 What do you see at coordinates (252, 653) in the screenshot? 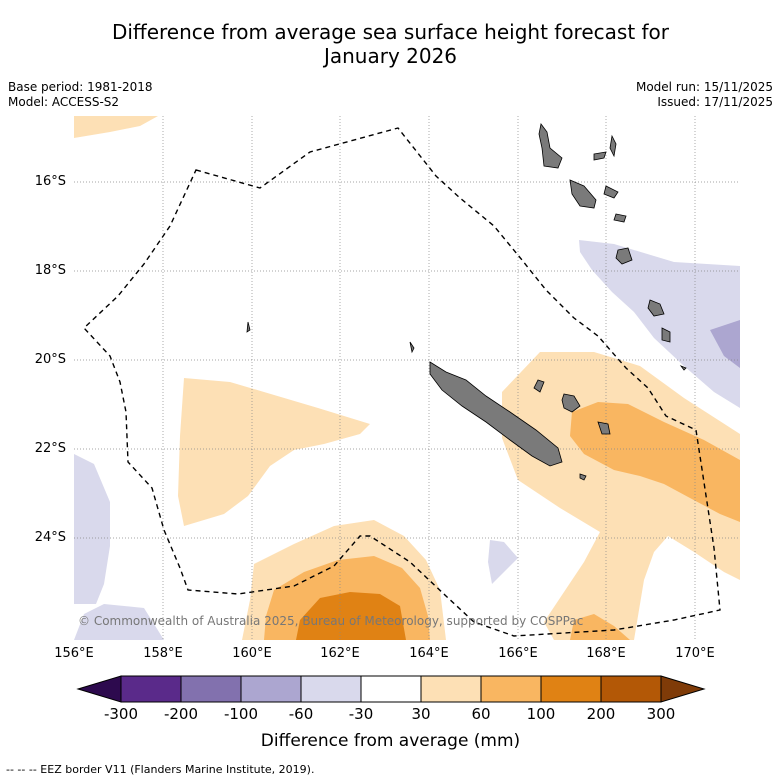
I see `lon-label-160e: 160°E` at bounding box center [252, 653].